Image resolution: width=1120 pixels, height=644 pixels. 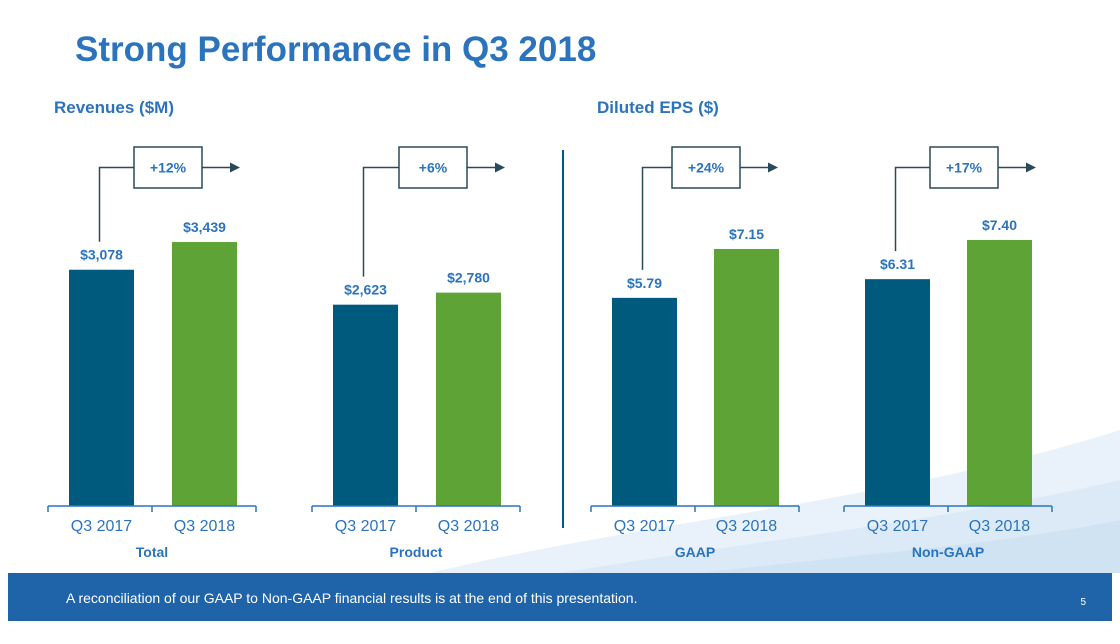 What do you see at coordinates (152, 552) in the screenshot?
I see `group-label: Total` at bounding box center [152, 552].